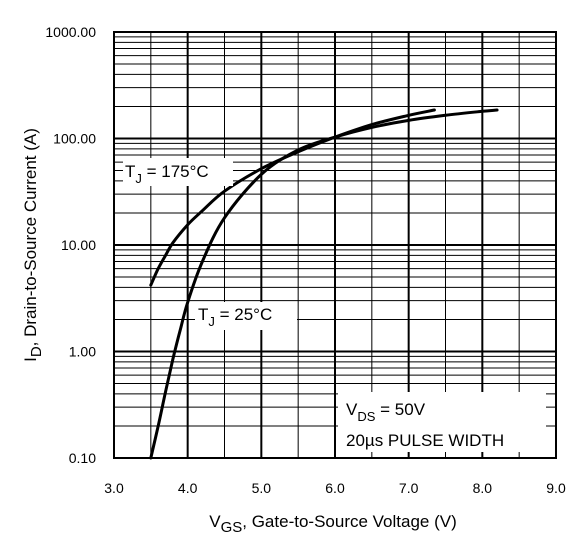 The image size is (587, 539). I want to click on y-tick-label: 1000.00, so click(70, 32).